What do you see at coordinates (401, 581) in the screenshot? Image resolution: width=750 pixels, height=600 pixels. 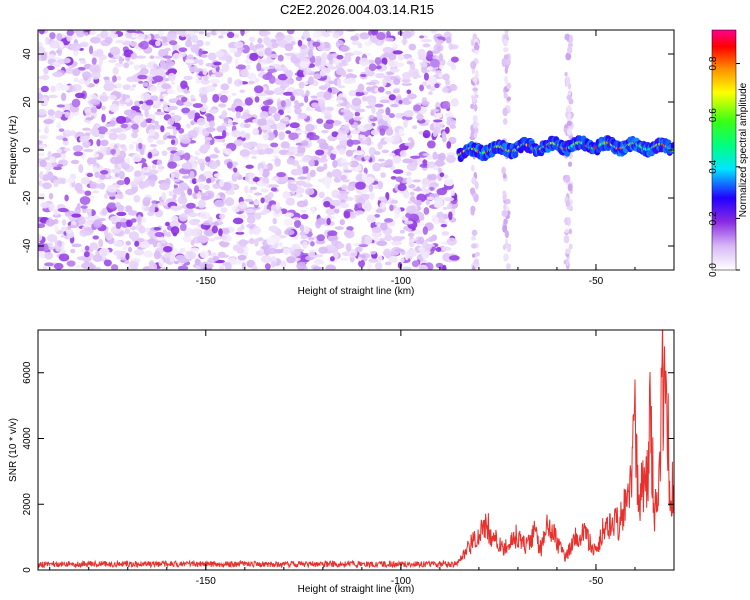 I see `snr-x-tick-label: -100` at bounding box center [401, 581].